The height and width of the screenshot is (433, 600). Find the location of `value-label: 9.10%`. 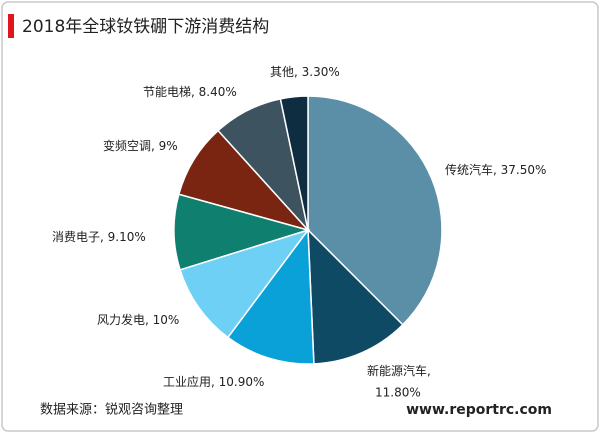

value-label: 9.10% is located at coordinates (127, 237).